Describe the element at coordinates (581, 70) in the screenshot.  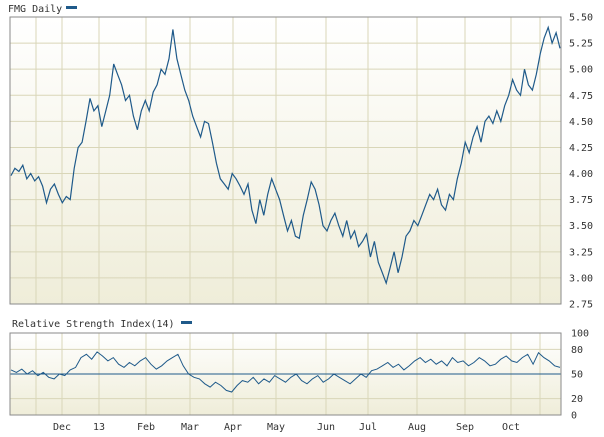
I see `price-y-tick-label: 5.00` at that location.